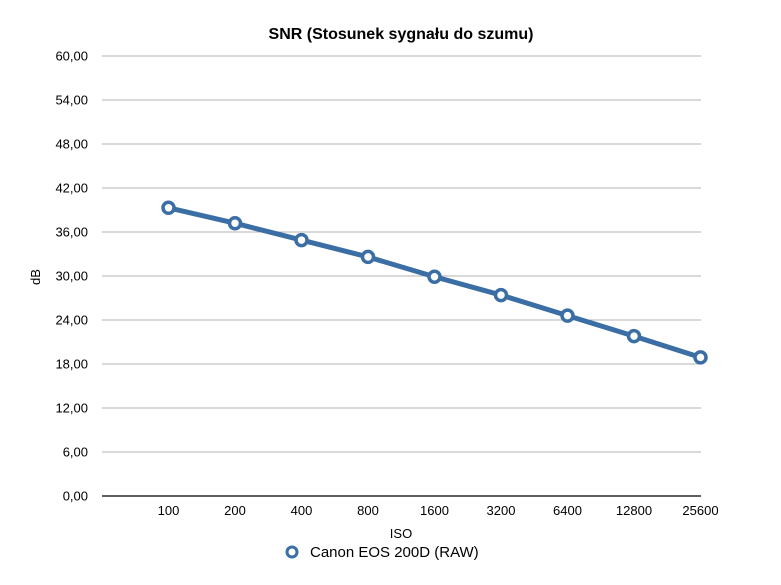 Image resolution: width=781 pixels, height=585 pixels. What do you see at coordinates (71, 188) in the screenshot?
I see `y-tick-label: 42,00` at bounding box center [71, 188].